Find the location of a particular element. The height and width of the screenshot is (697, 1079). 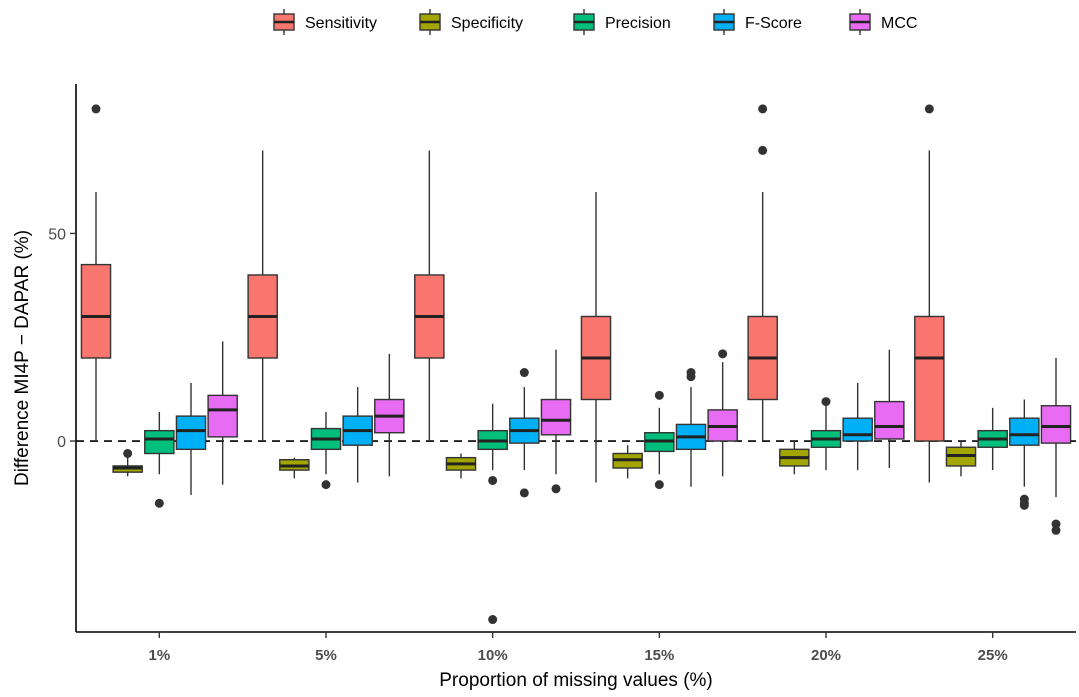

legend-item-precision: Precision is located at coordinates (622, 22).